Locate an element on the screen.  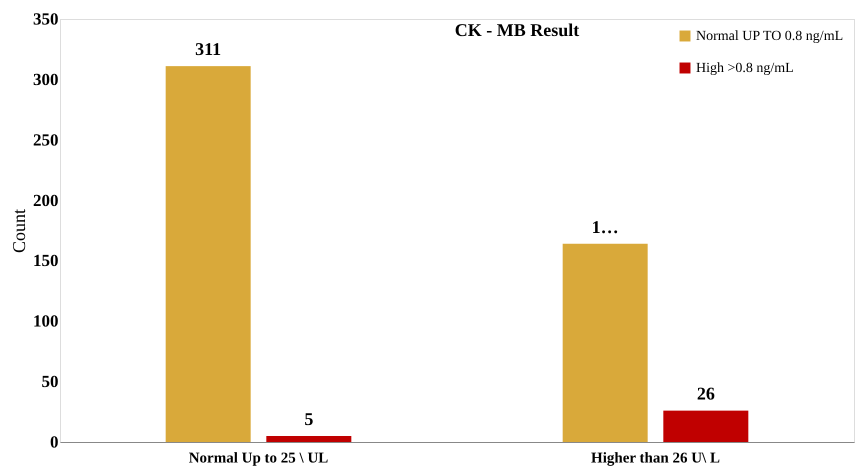
y-tick-label: 150 is located at coordinates (45, 260).